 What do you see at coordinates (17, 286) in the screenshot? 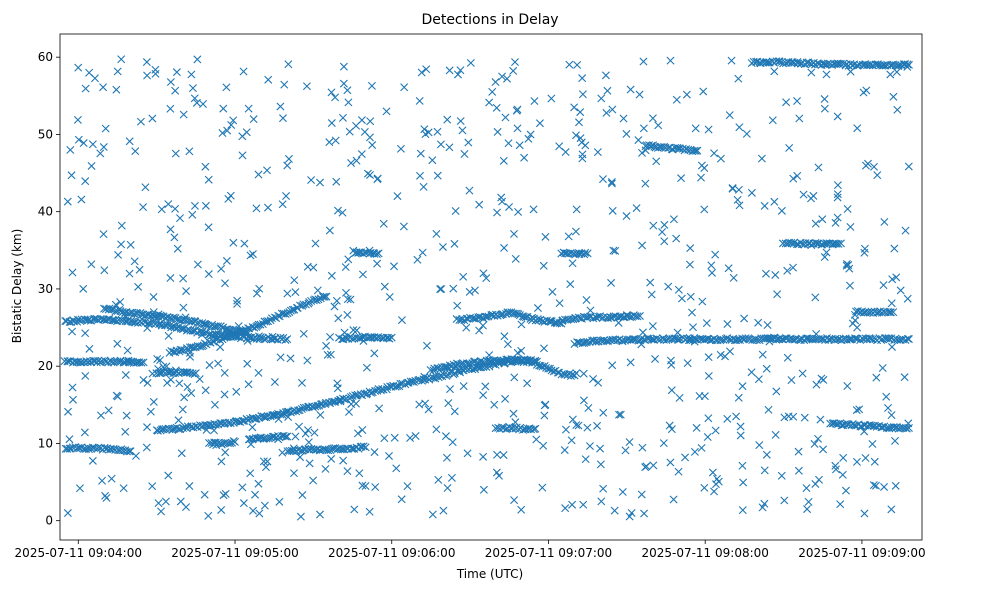
I see `y-axis-label: Bistatic Delay (km)` at bounding box center [17, 286].